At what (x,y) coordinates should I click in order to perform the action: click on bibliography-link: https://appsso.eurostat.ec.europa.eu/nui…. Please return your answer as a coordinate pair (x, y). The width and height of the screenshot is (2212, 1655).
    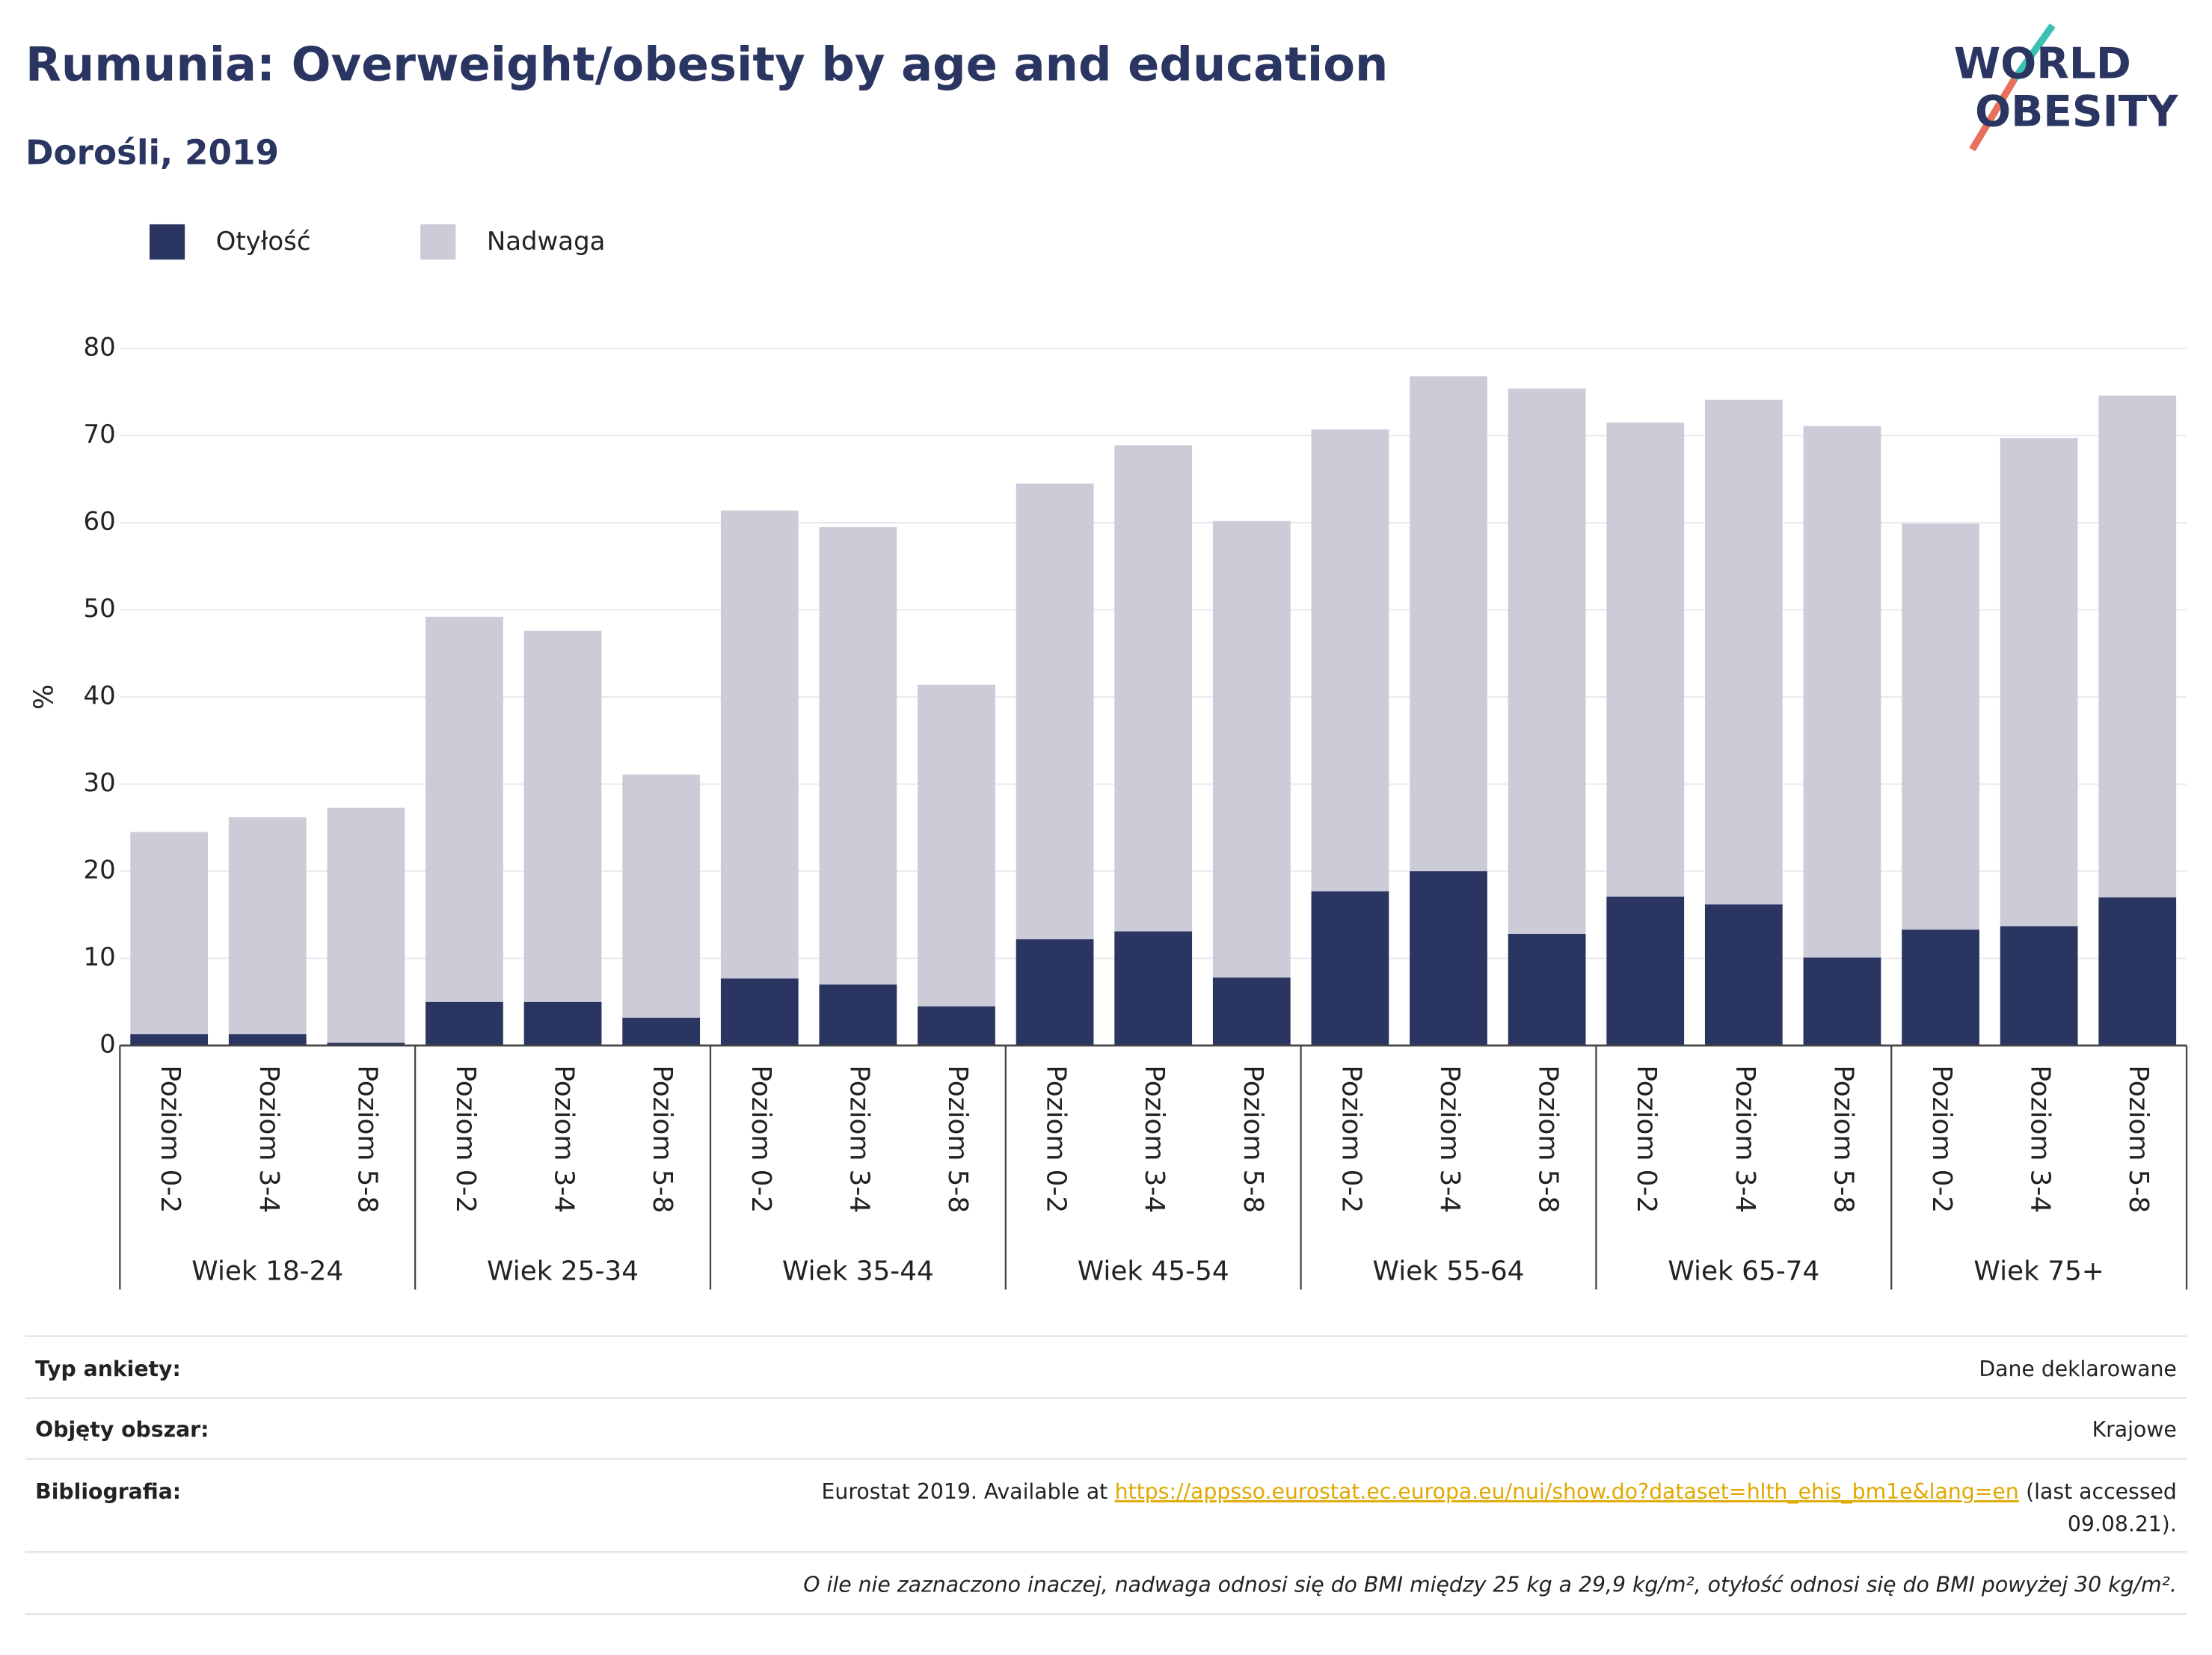
    Looking at the image, I should click on (1567, 1491).